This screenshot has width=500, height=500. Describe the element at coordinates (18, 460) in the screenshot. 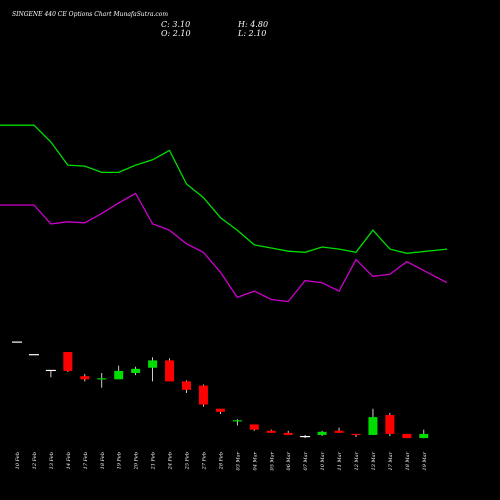

I see `x-tick-label: 10 Feb` at that location.